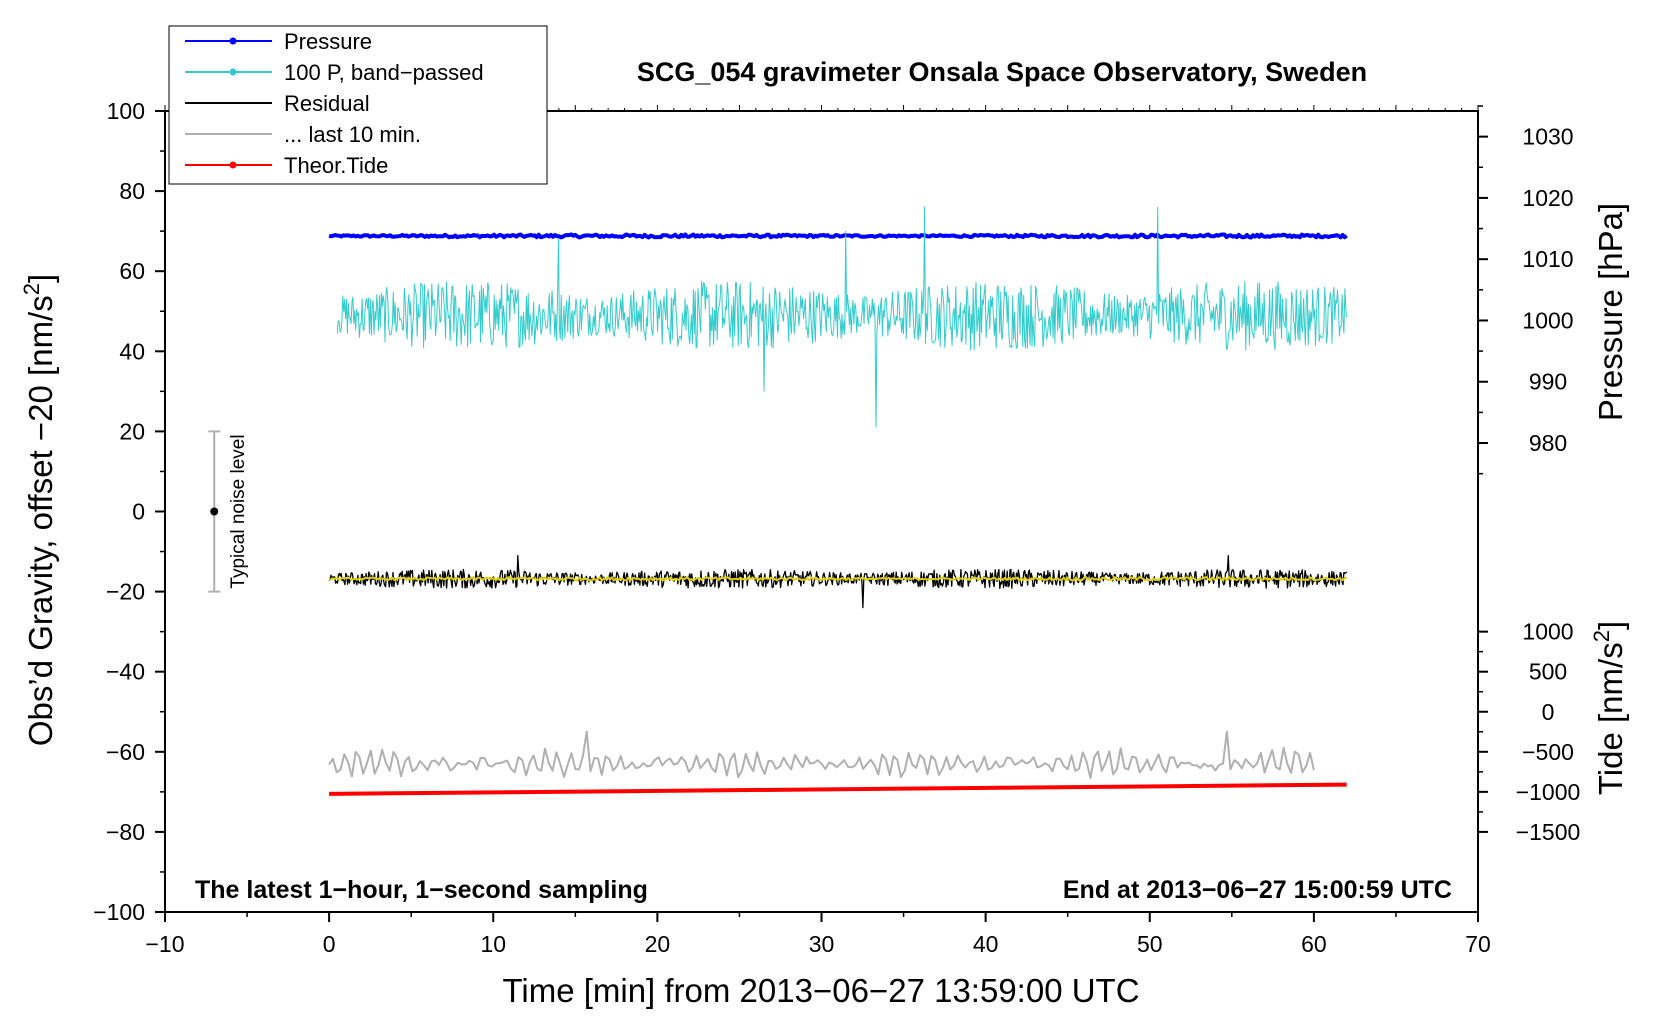 The height and width of the screenshot is (1020, 1660). Describe the element at coordinates (1548, 752) in the screenshot. I see `tide-tick-label: −500` at that location.